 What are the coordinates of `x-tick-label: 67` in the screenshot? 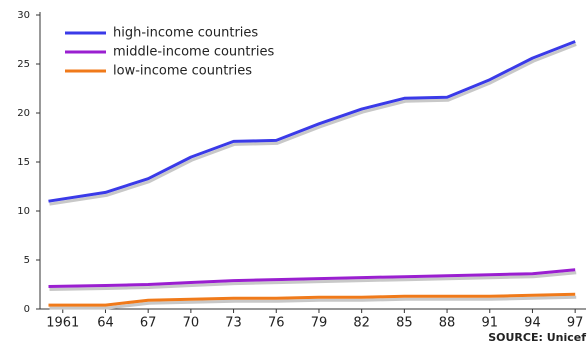 It's located at (148, 323).